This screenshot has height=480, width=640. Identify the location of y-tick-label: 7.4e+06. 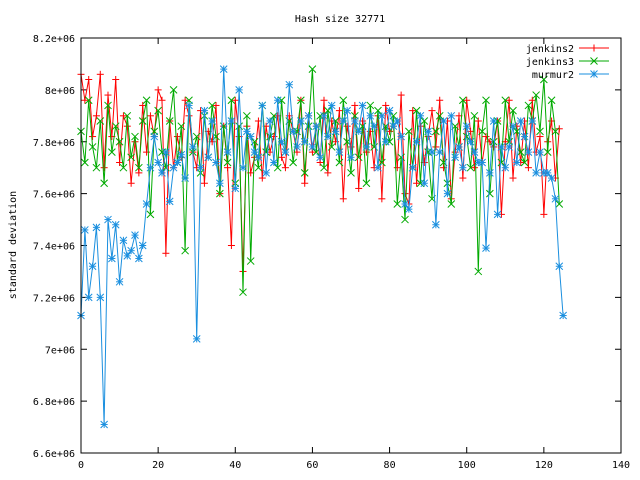
(54, 247).